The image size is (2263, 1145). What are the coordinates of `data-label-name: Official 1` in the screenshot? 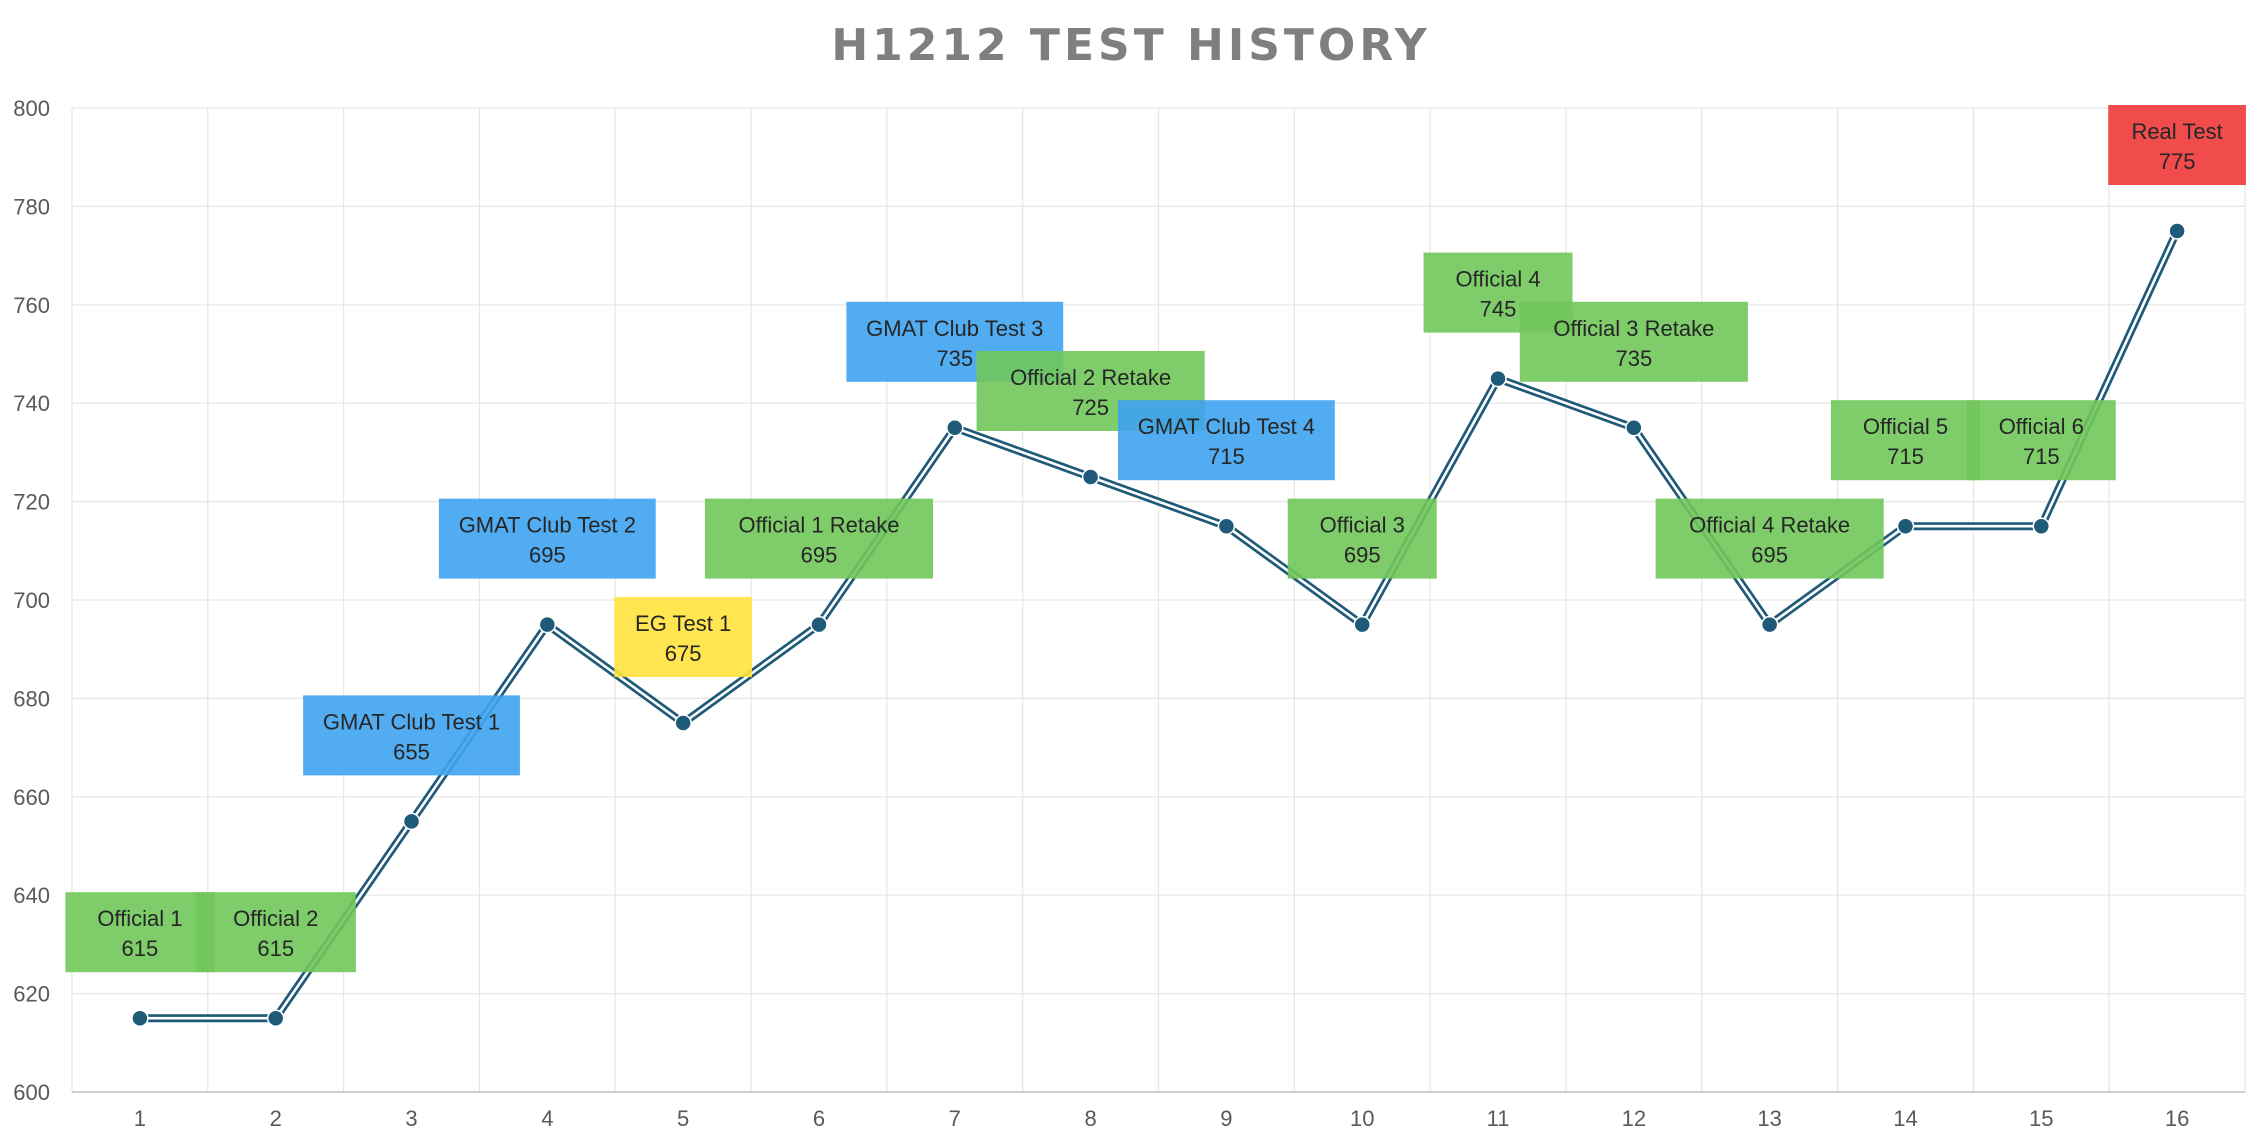 It's located at (139, 918).